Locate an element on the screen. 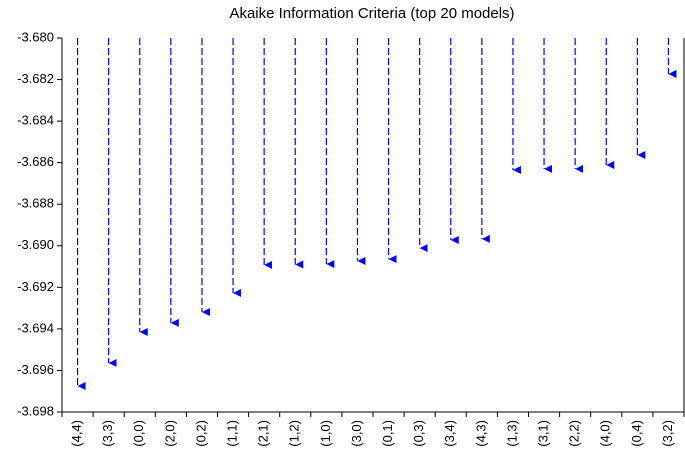 This screenshot has height=461, width=685. x-tick-label: (3,4) is located at coordinates (449, 433).